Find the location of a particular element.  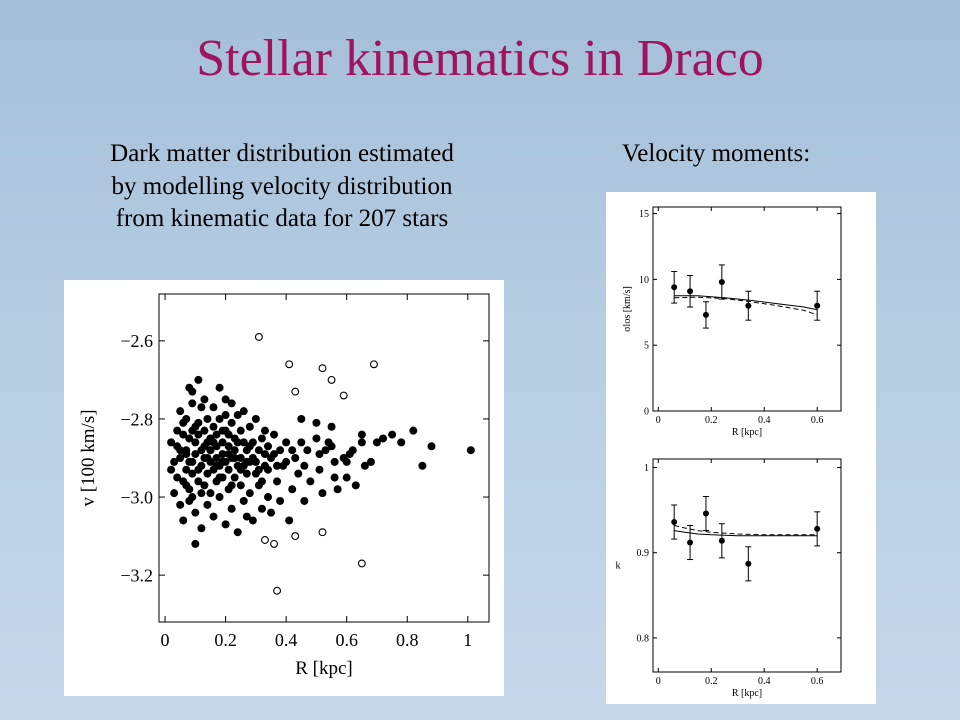

y-tick-label: 5 is located at coordinates (646, 346).